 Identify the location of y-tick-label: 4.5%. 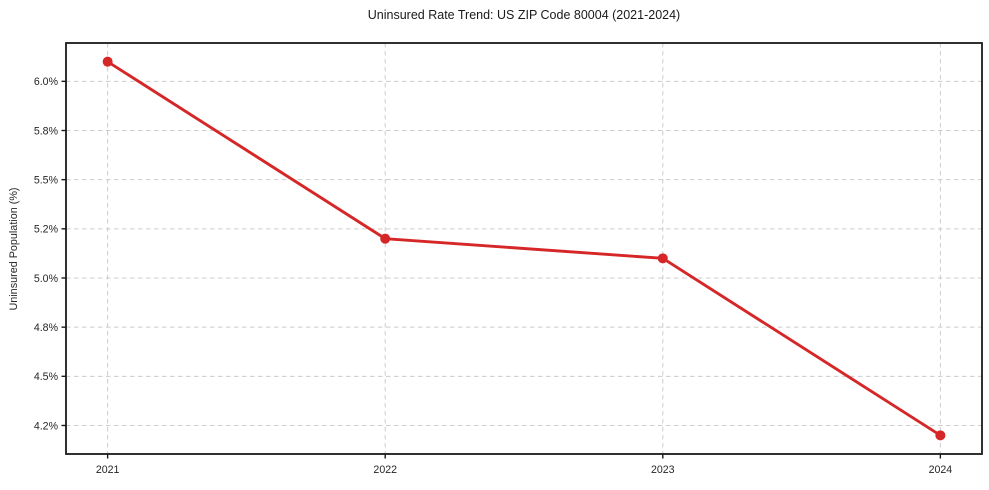
(46, 377).